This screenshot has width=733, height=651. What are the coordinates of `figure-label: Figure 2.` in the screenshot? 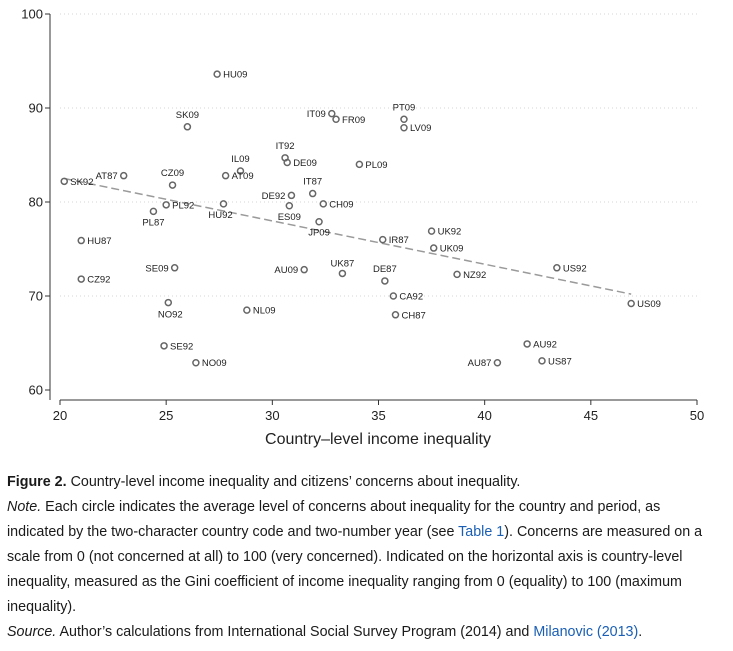 It's located at (37, 482).